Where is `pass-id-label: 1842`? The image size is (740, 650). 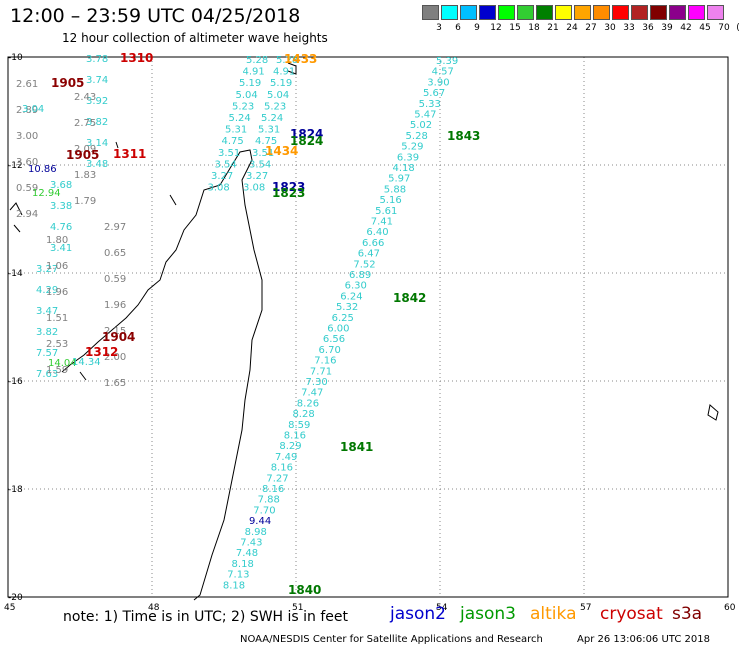 pass-id-label: 1842 is located at coordinates (409, 298).